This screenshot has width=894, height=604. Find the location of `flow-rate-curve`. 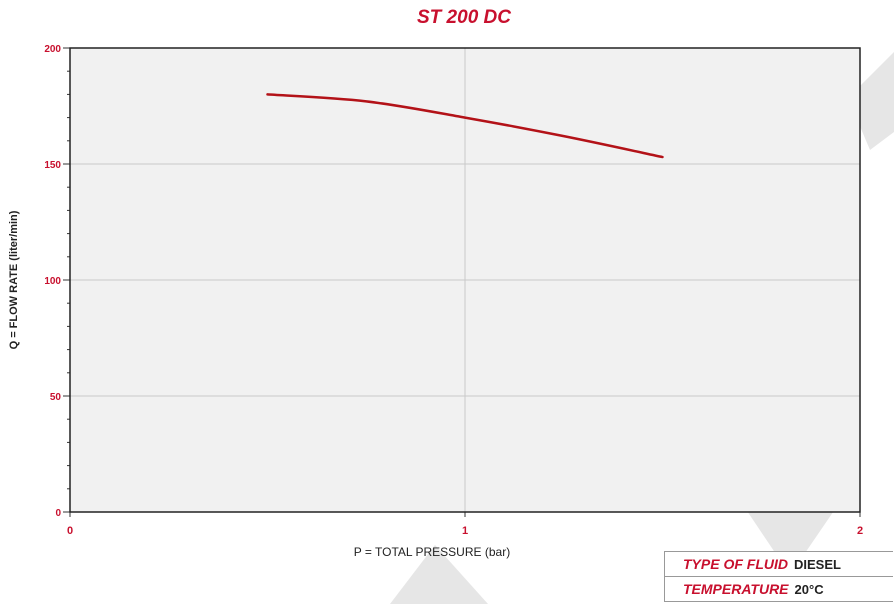

flow-rate-curve is located at coordinates (465, 126).